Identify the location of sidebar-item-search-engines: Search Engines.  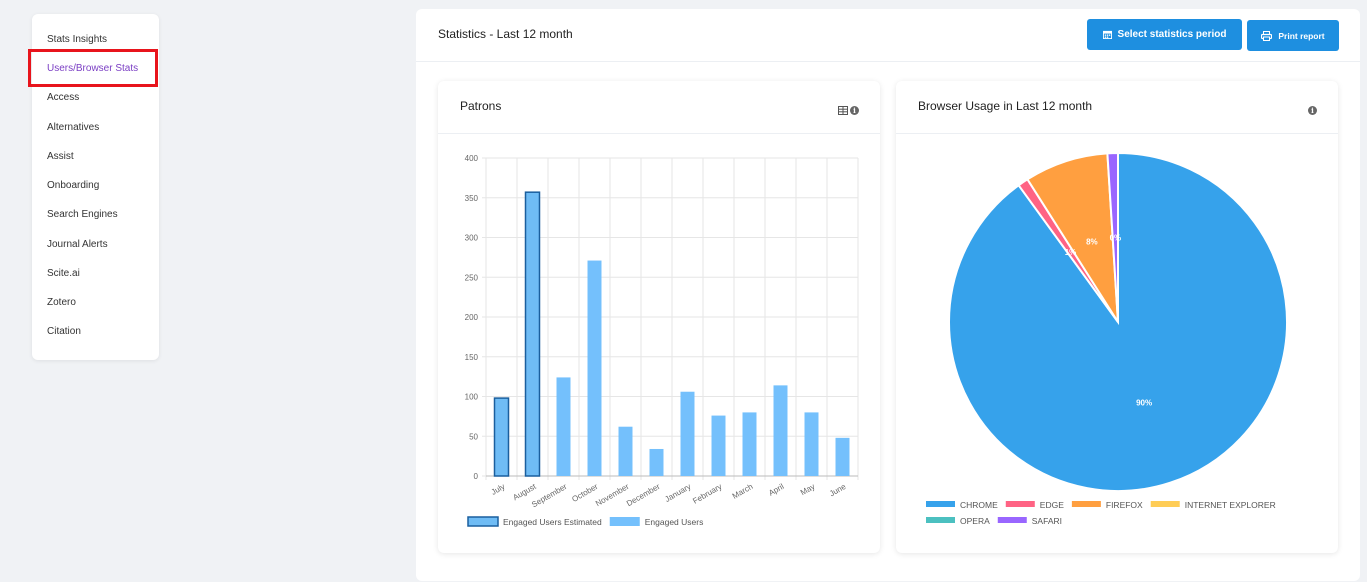
(82, 214).